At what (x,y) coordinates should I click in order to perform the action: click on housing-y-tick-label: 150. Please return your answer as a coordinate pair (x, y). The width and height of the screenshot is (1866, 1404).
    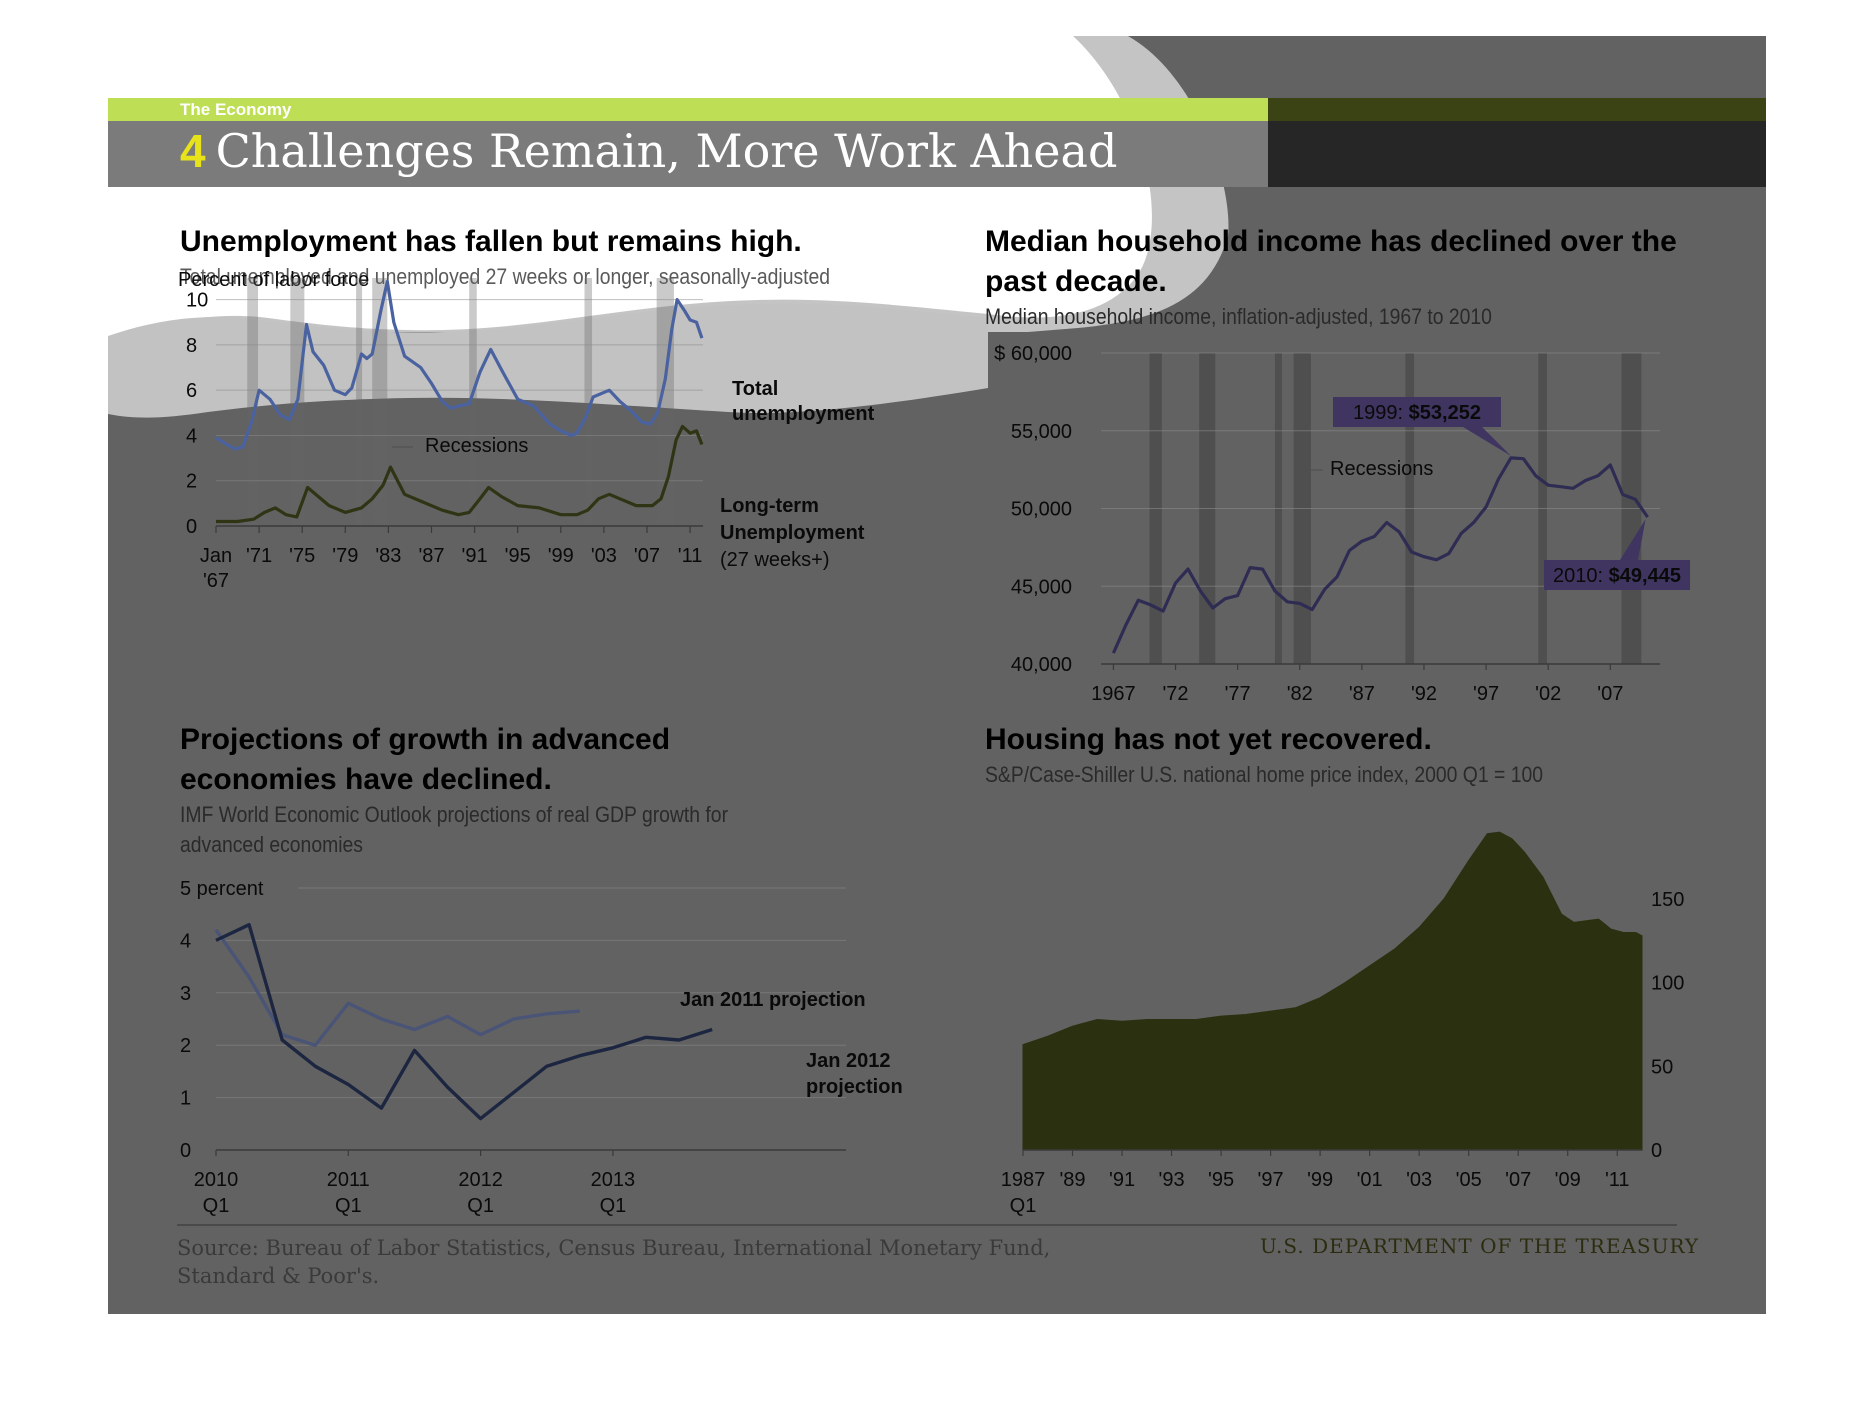
    Looking at the image, I should click on (1667, 900).